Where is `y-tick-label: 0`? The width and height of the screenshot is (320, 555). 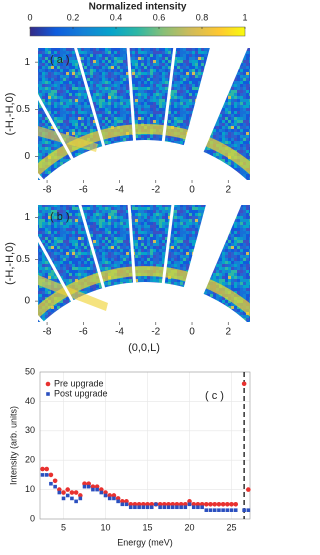 y-tick-label: 0 is located at coordinates (27, 156).